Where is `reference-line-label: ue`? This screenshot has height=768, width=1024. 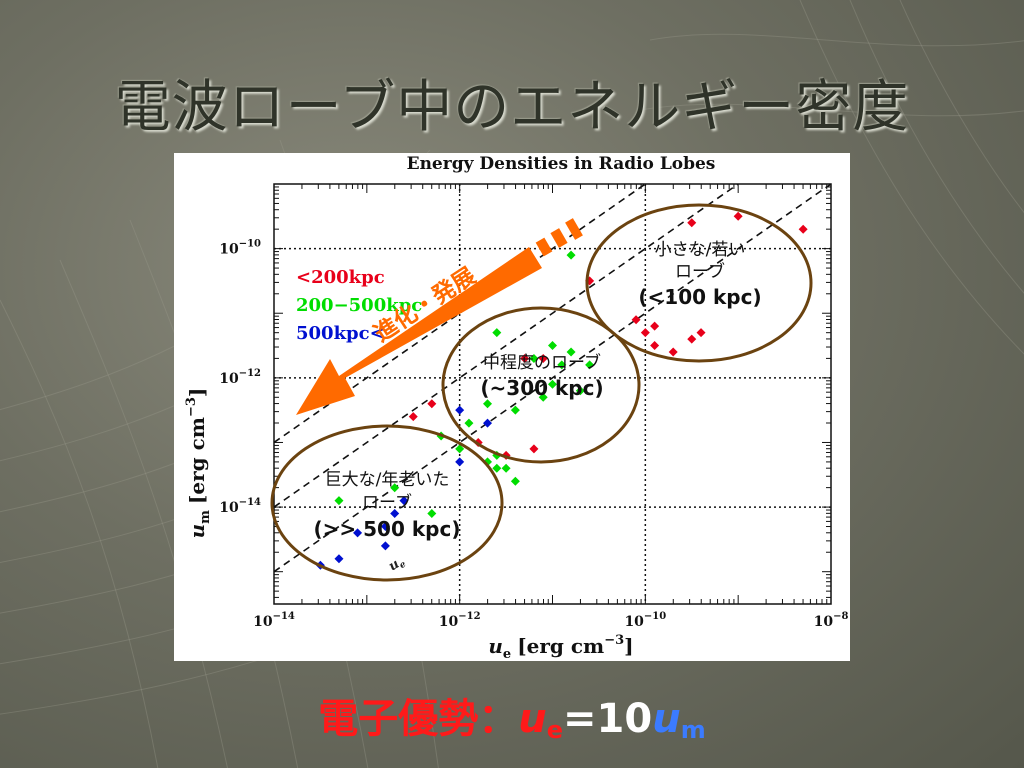
reference-line-label: ue is located at coordinates (397, 564).